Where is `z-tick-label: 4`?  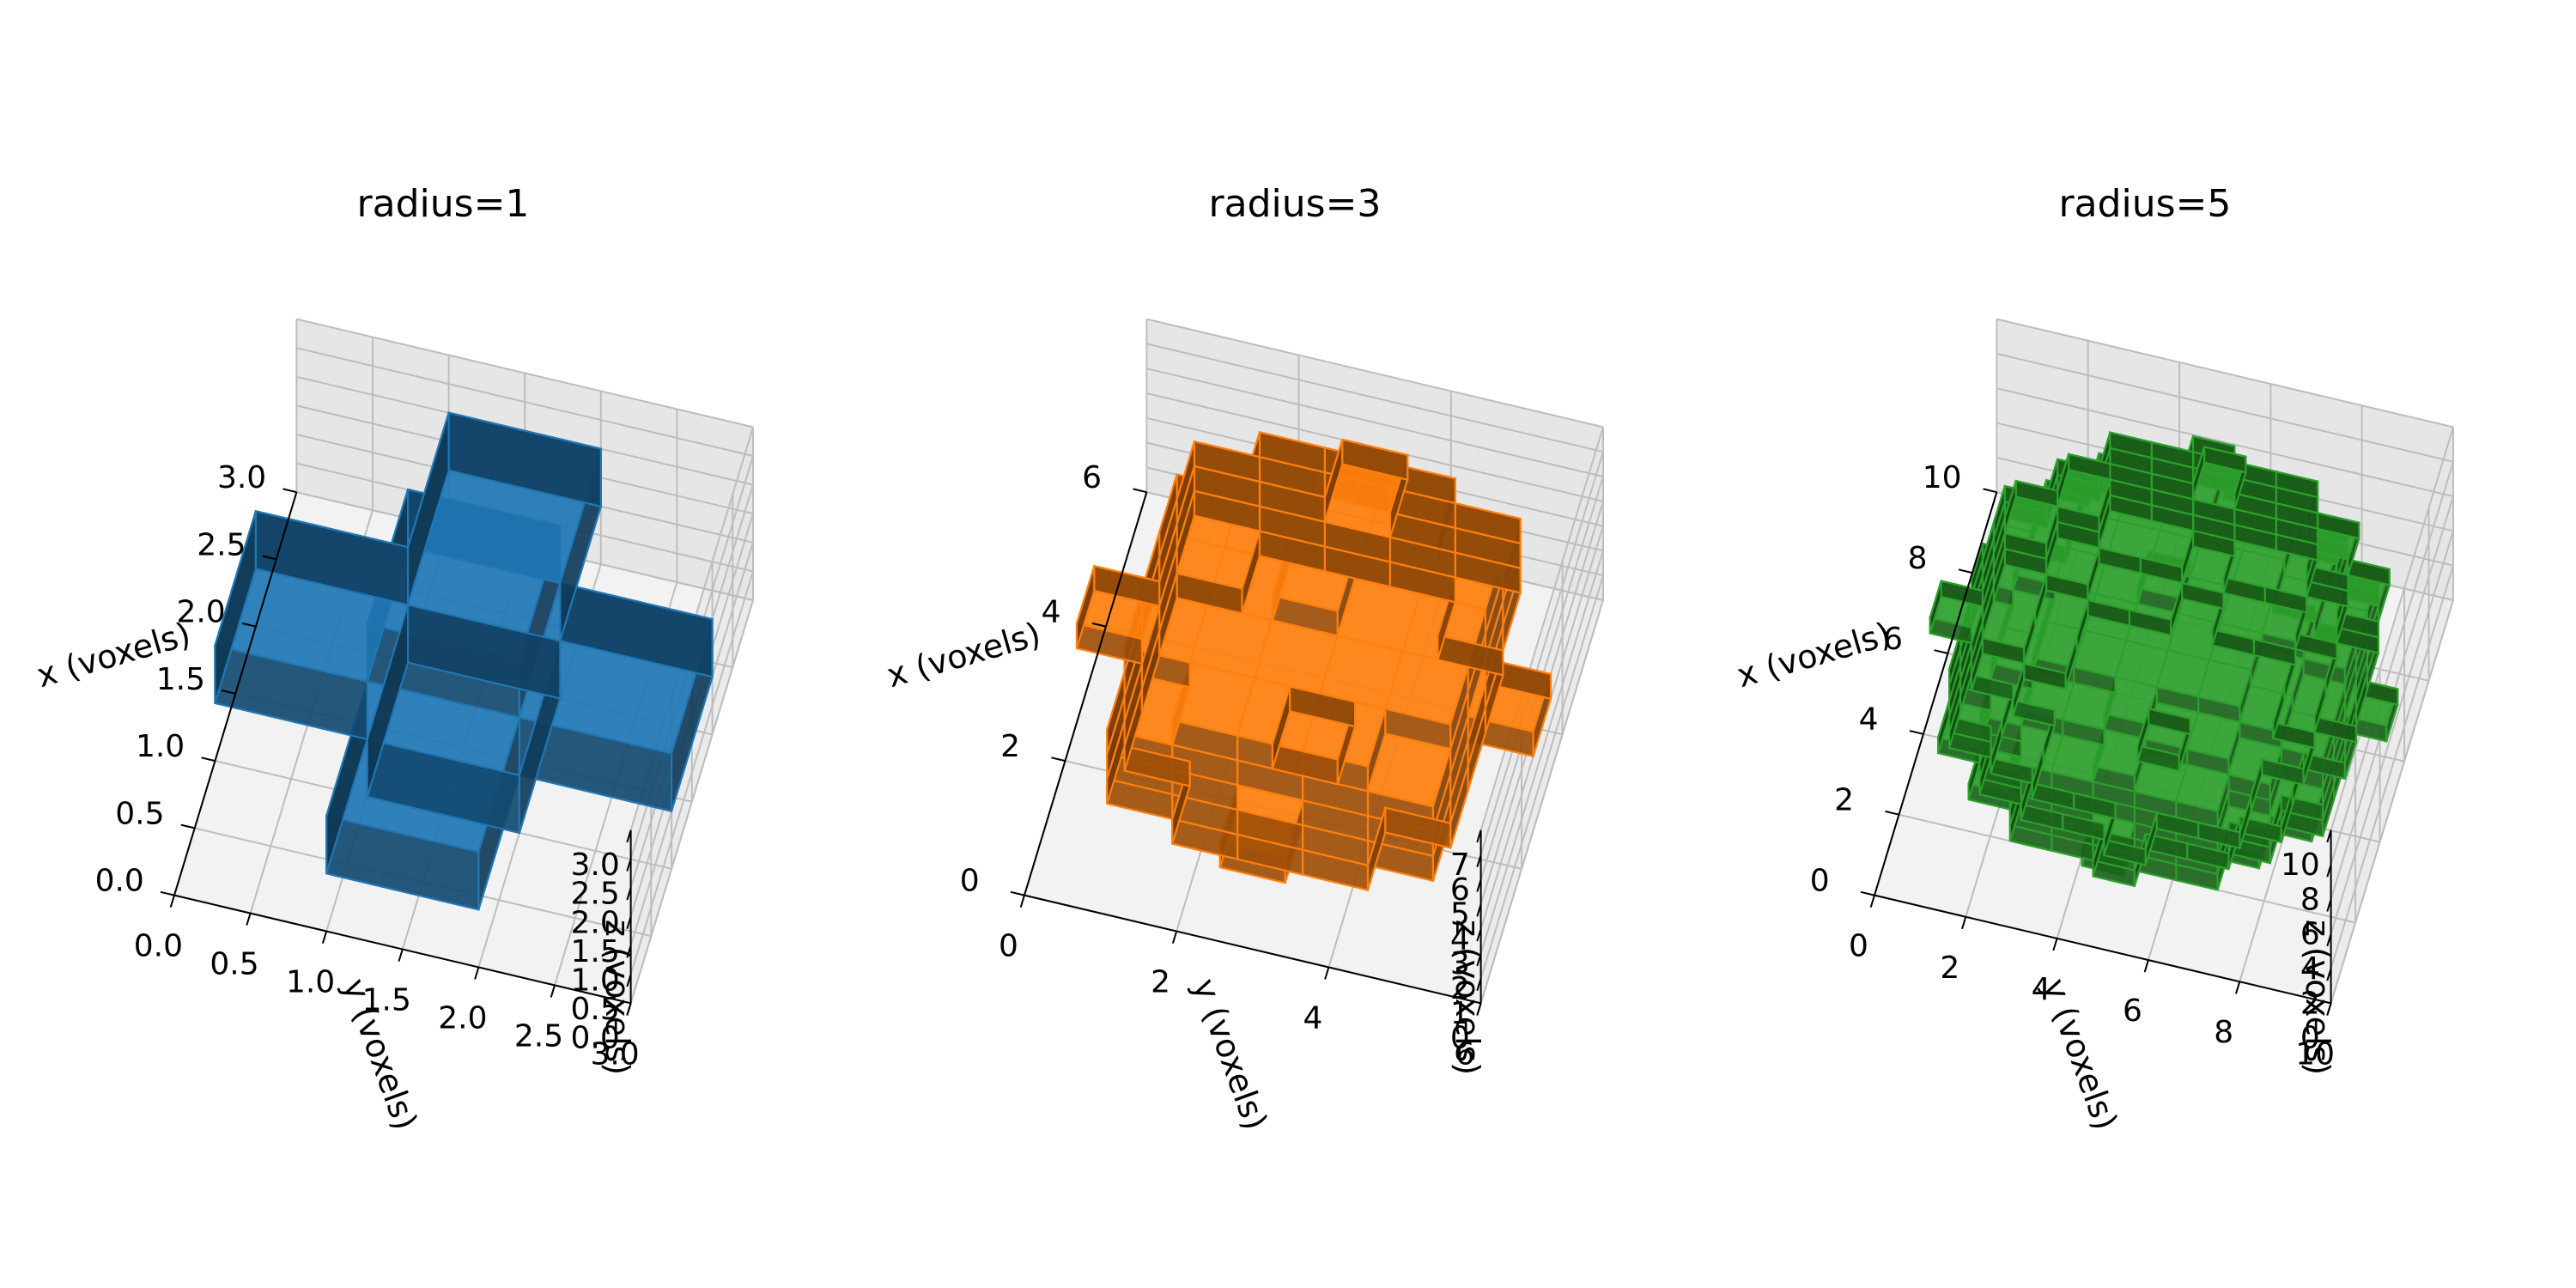
z-tick-label: 4 is located at coordinates (2310, 969).